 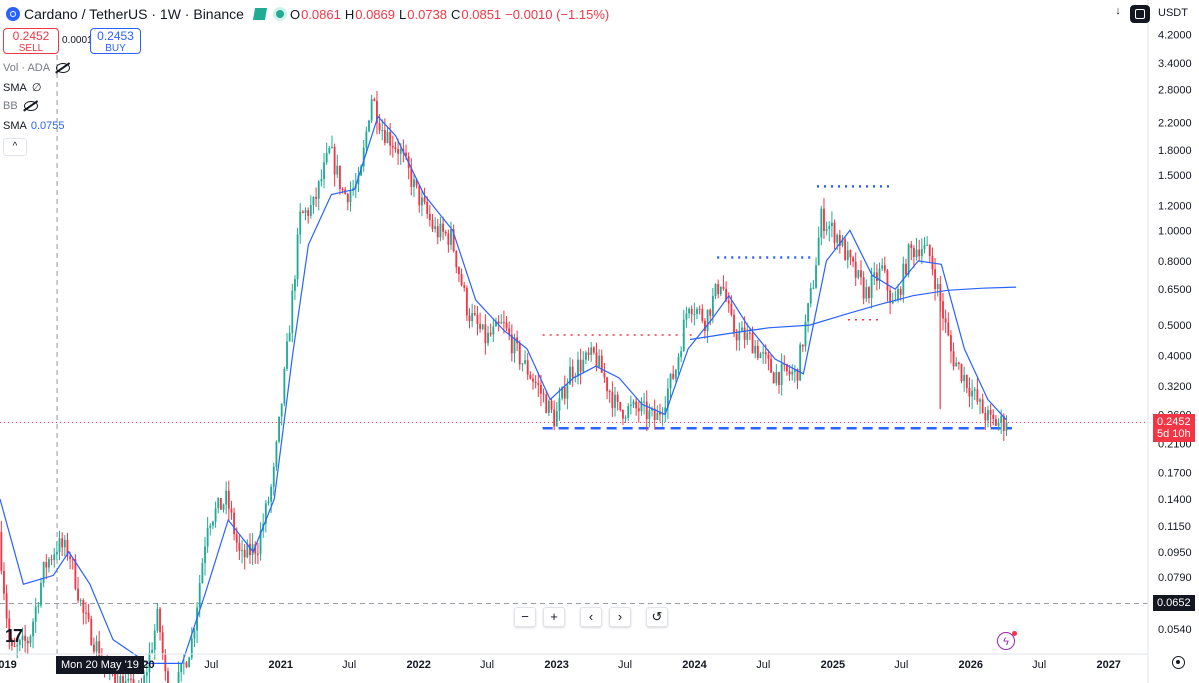 What do you see at coordinates (1174, 422) in the screenshot?
I see `last-price-label: 0.2452` at bounding box center [1174, 422].